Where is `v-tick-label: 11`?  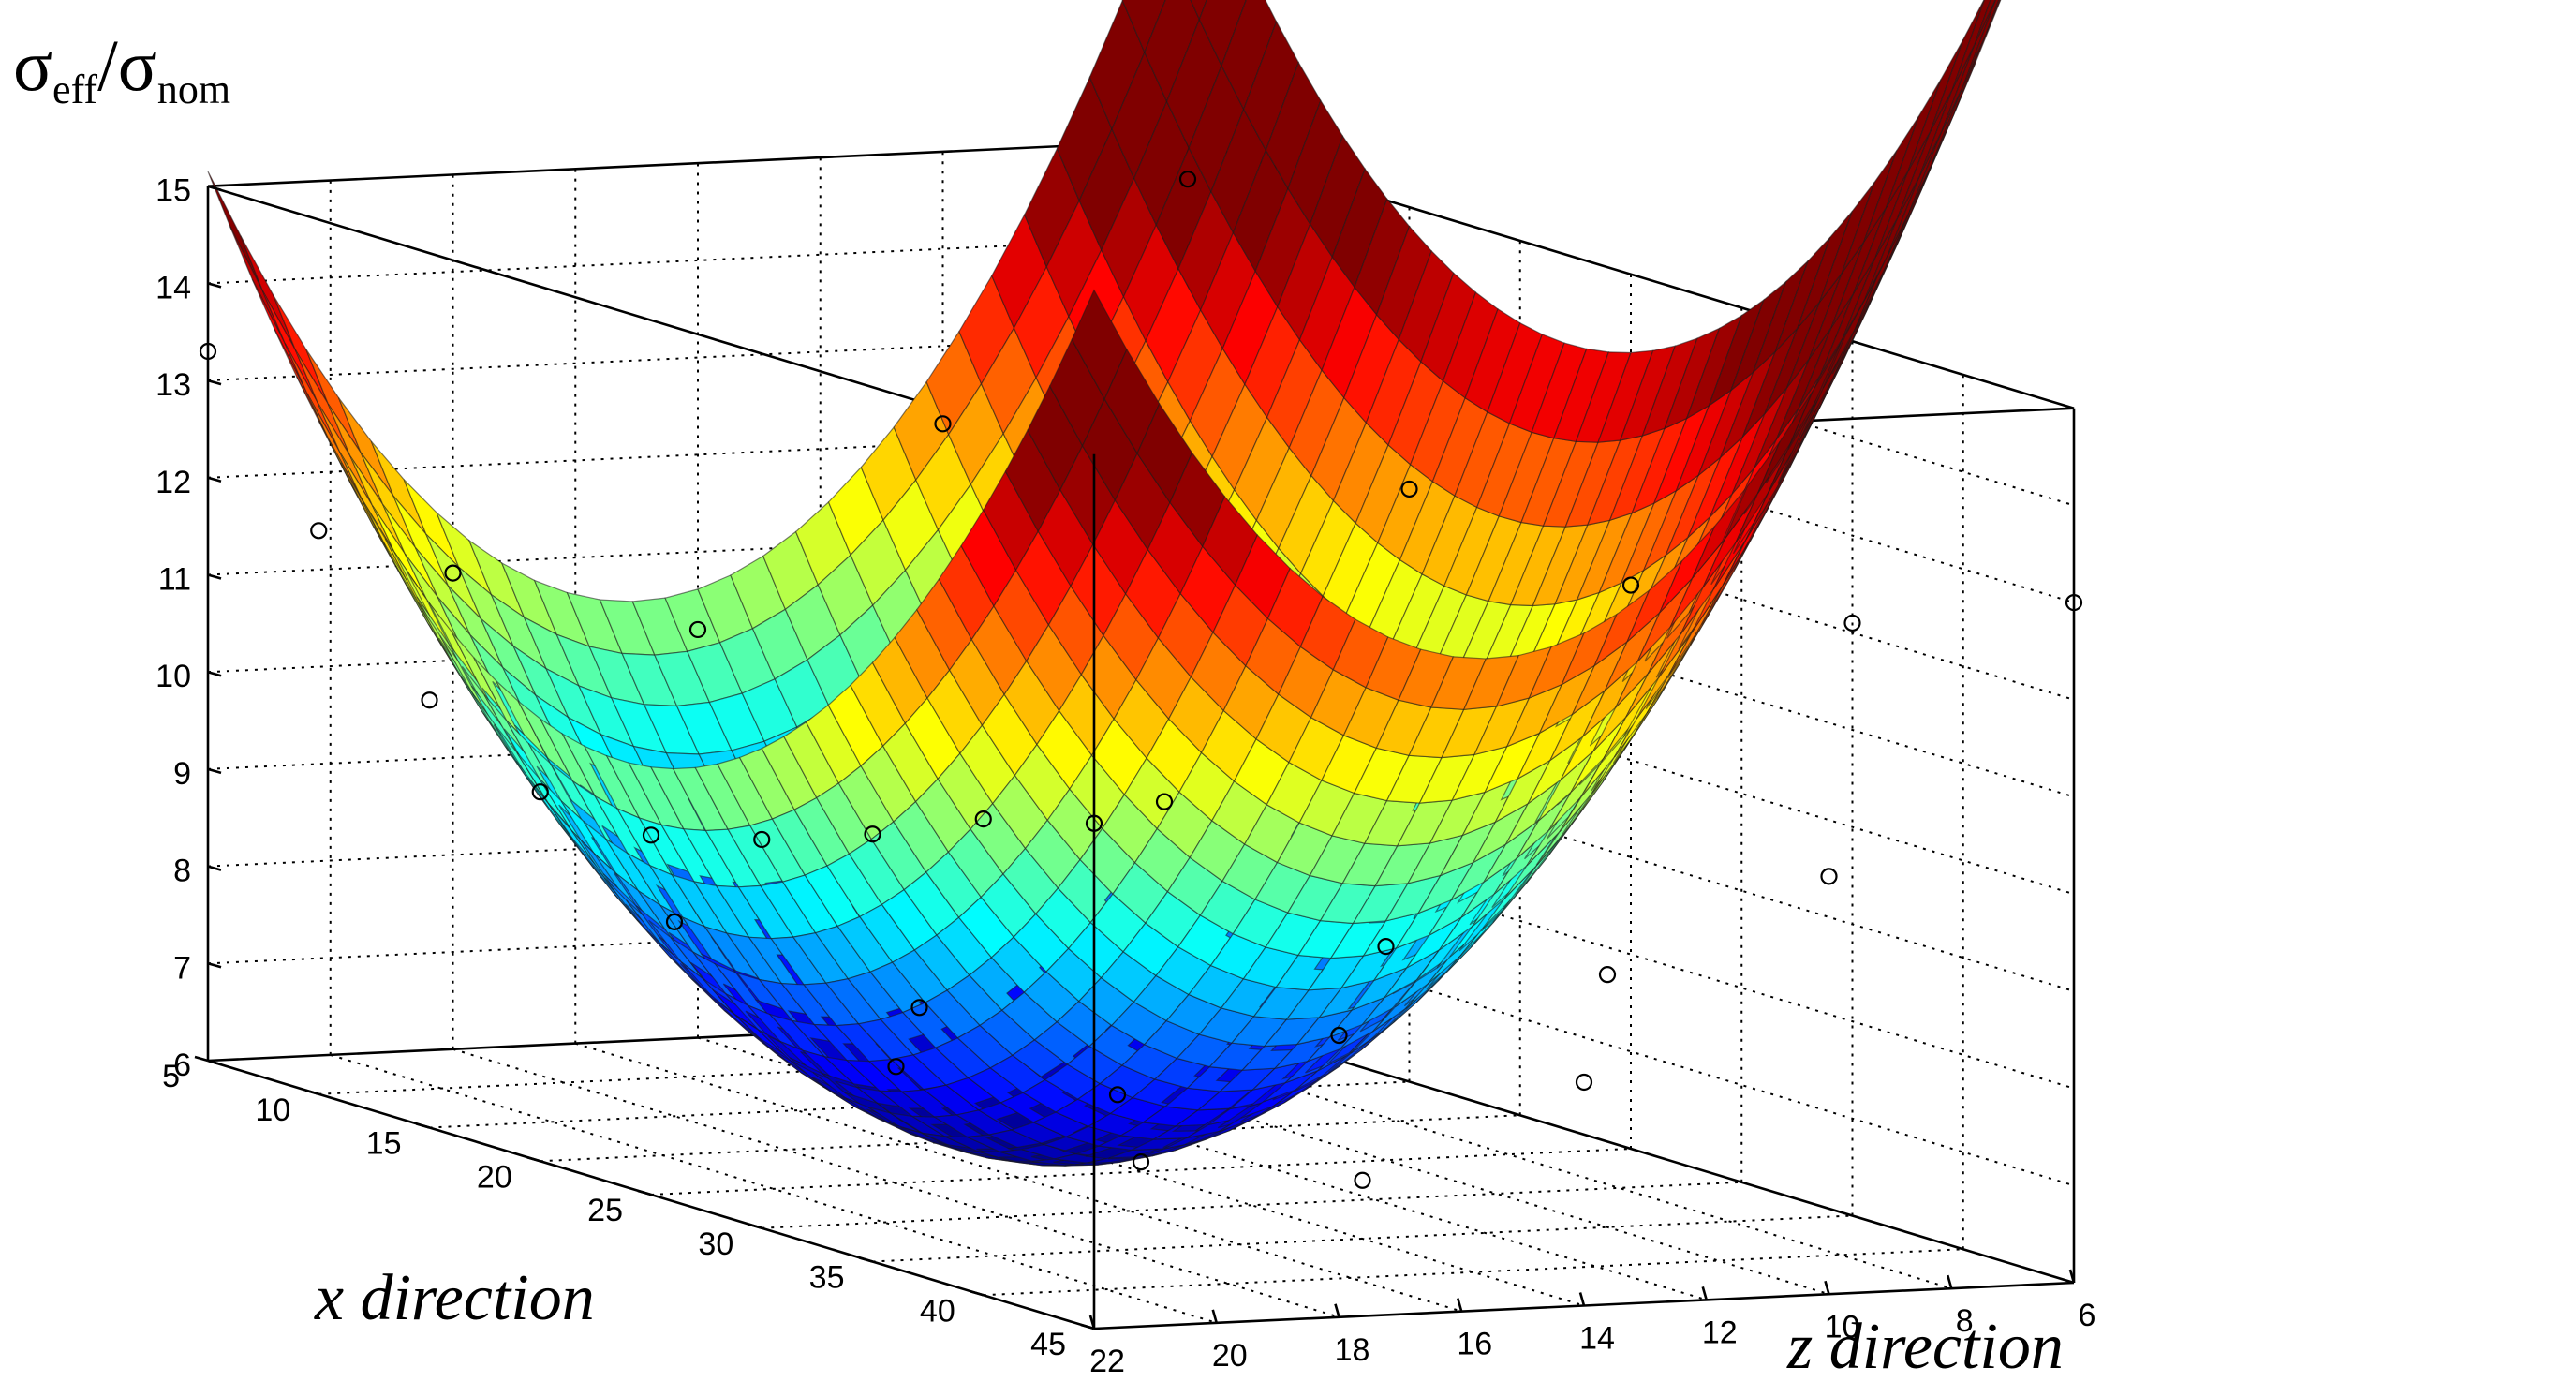 v-tick-label: 11 is located at coordinates (174, 580).